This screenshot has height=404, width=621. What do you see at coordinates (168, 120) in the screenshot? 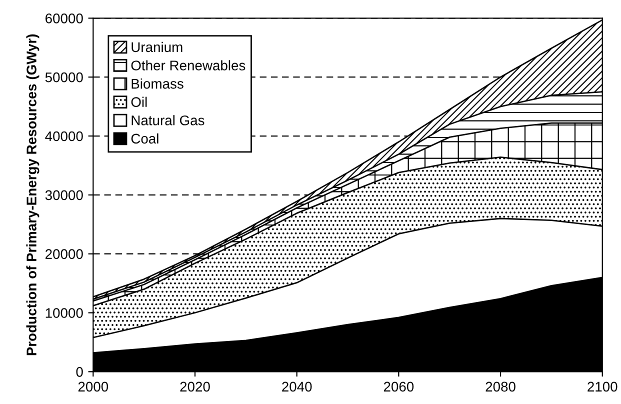
I see `legend-label: Natural Gas` at bounding box center [168, 120].